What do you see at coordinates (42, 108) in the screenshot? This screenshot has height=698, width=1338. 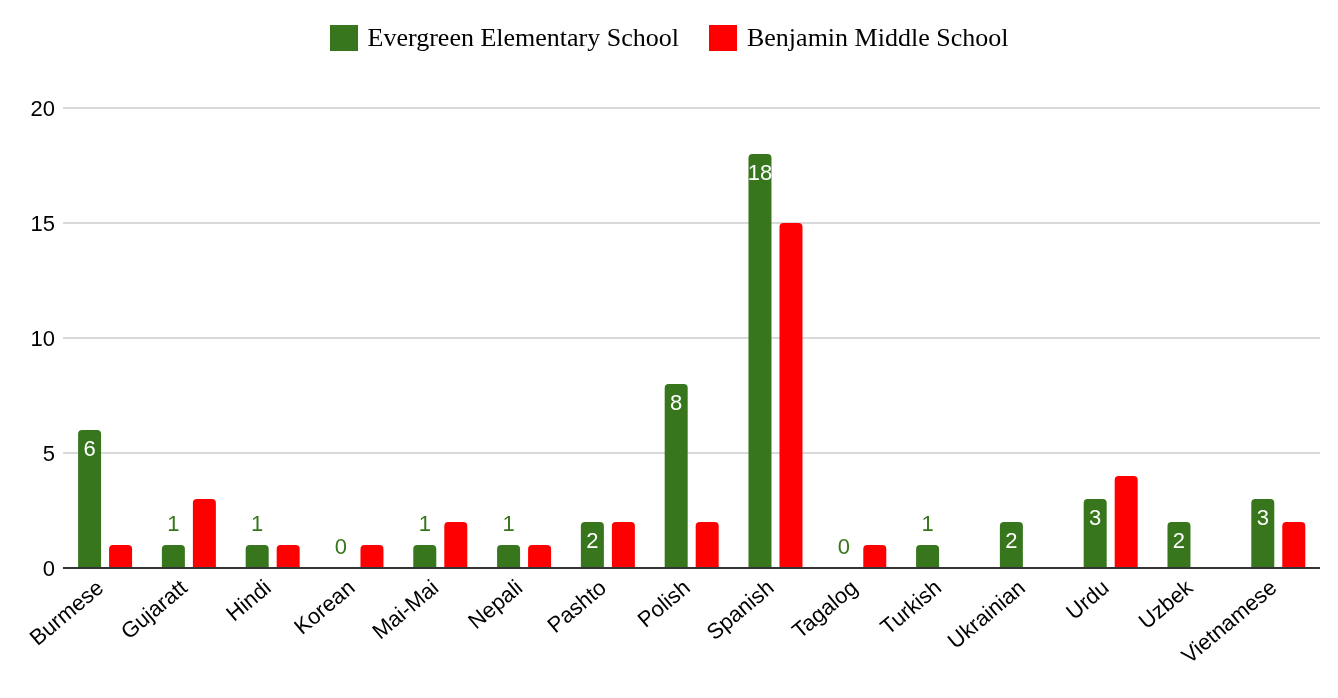 I see `y-tick-label: 20` at bounding box center [42, 108].